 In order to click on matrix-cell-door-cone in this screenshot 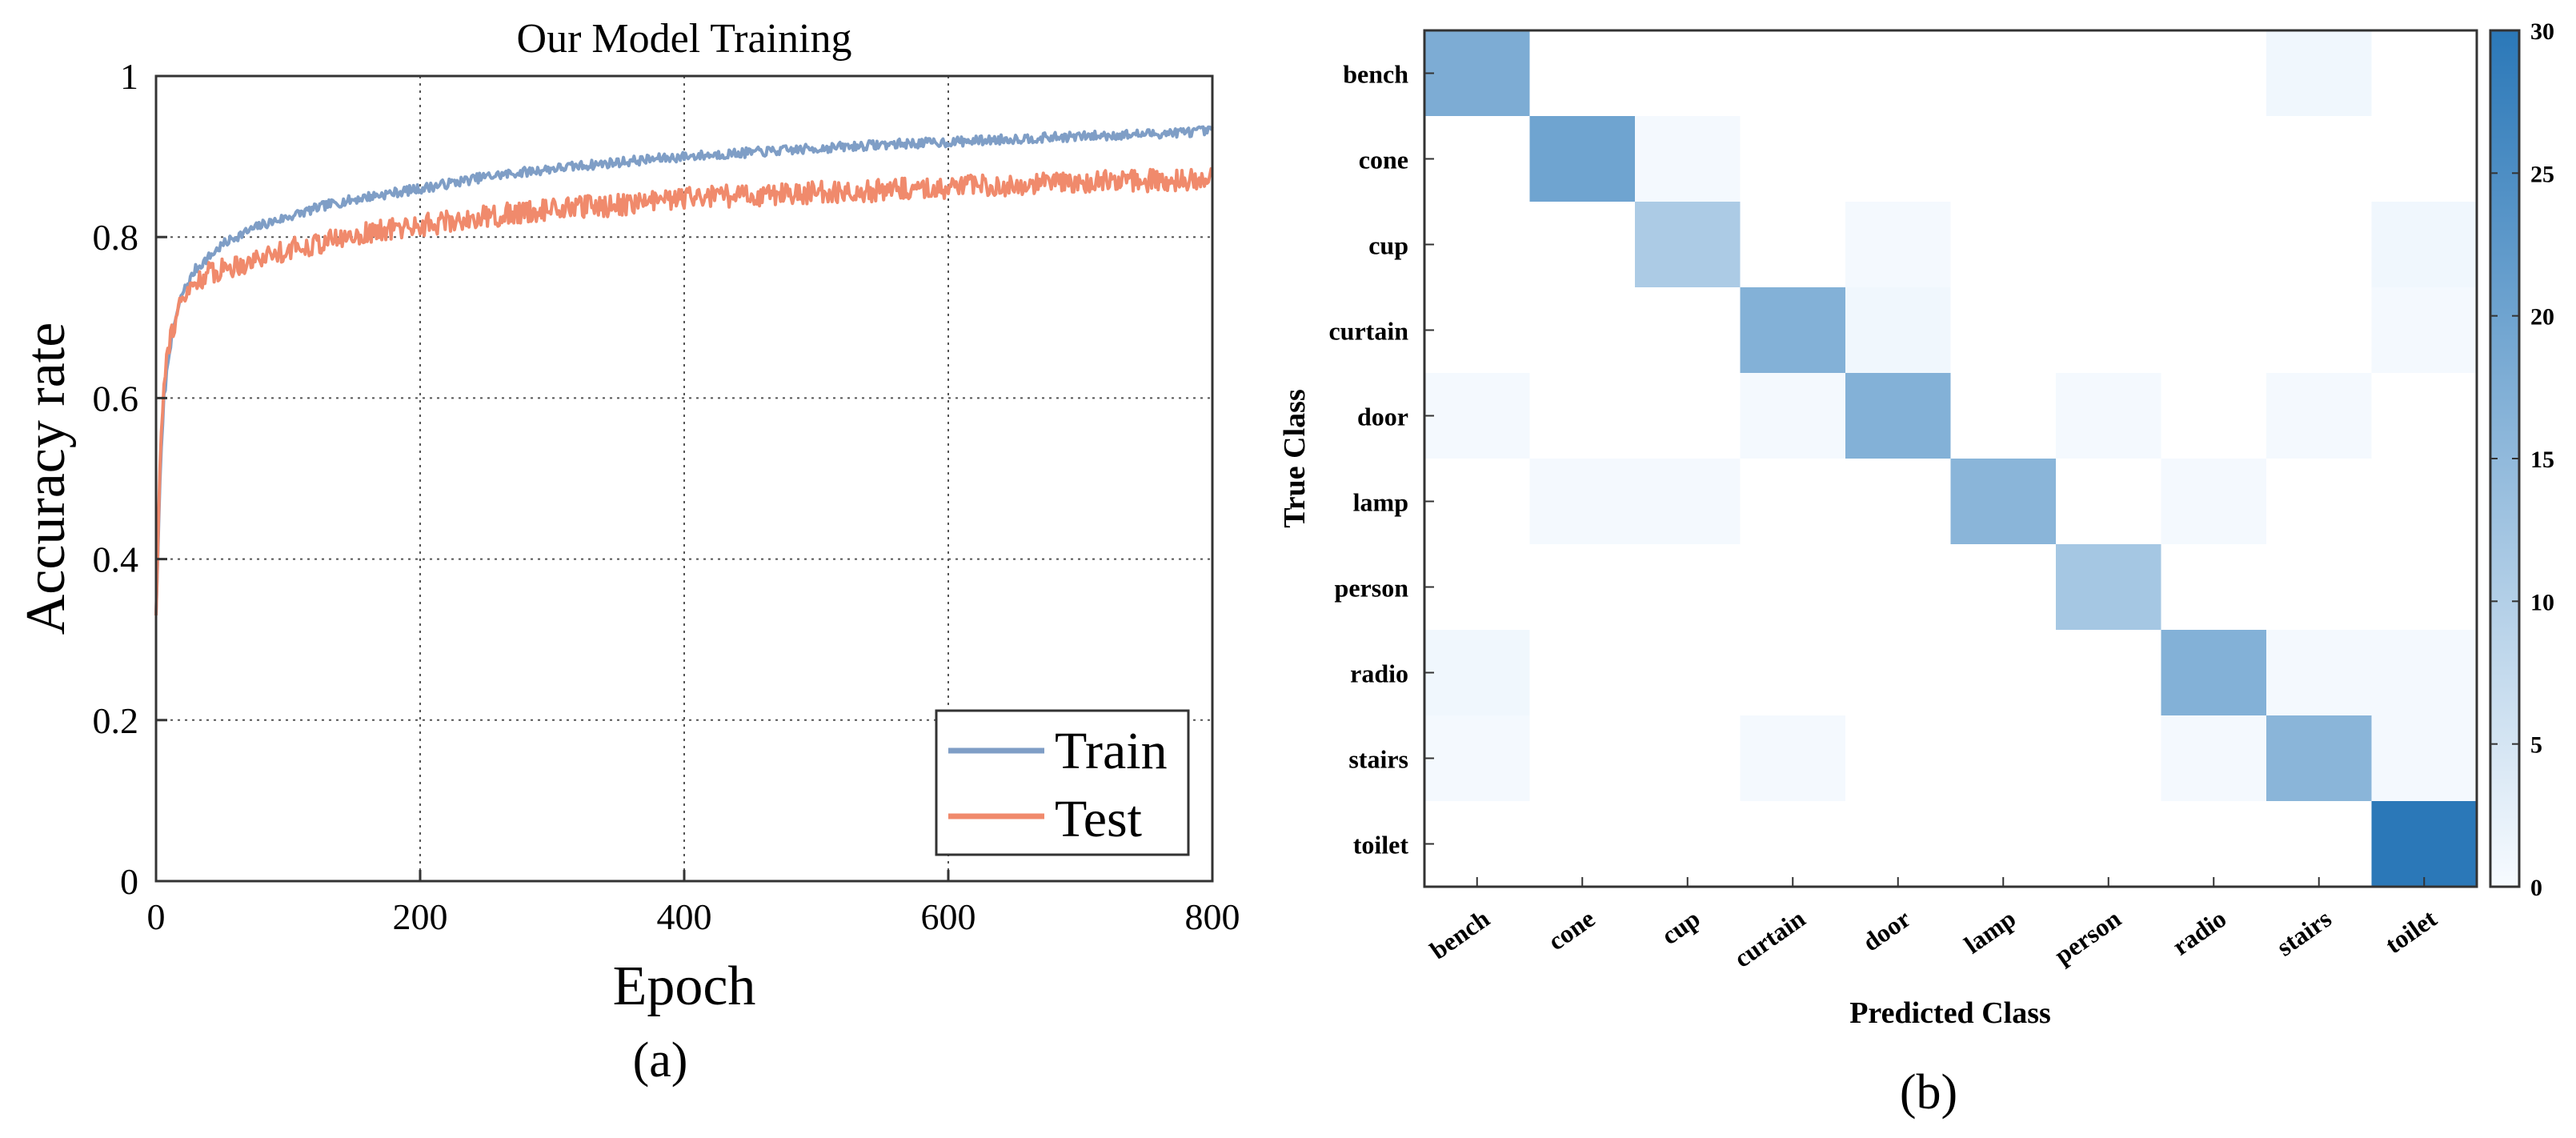, I will do `click(1582, 416)`.